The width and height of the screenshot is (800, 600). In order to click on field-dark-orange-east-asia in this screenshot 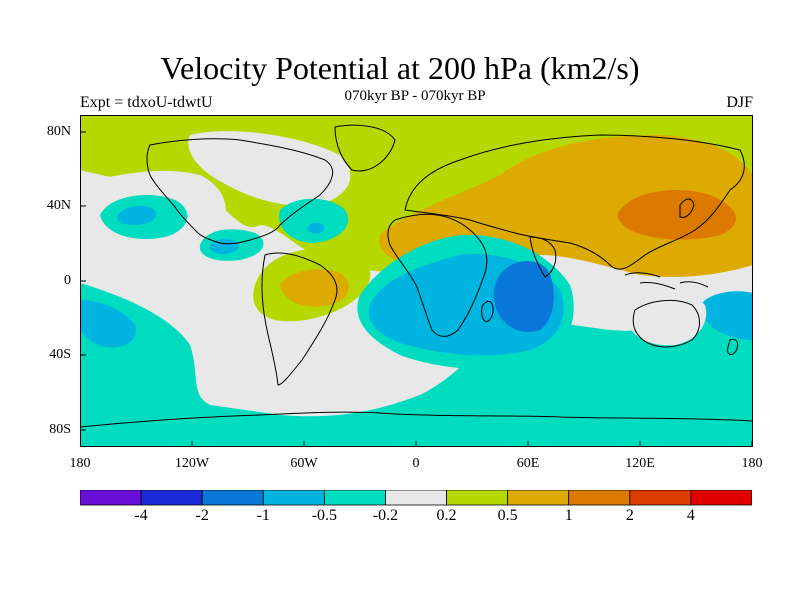, I will do `click(677, 215)`.